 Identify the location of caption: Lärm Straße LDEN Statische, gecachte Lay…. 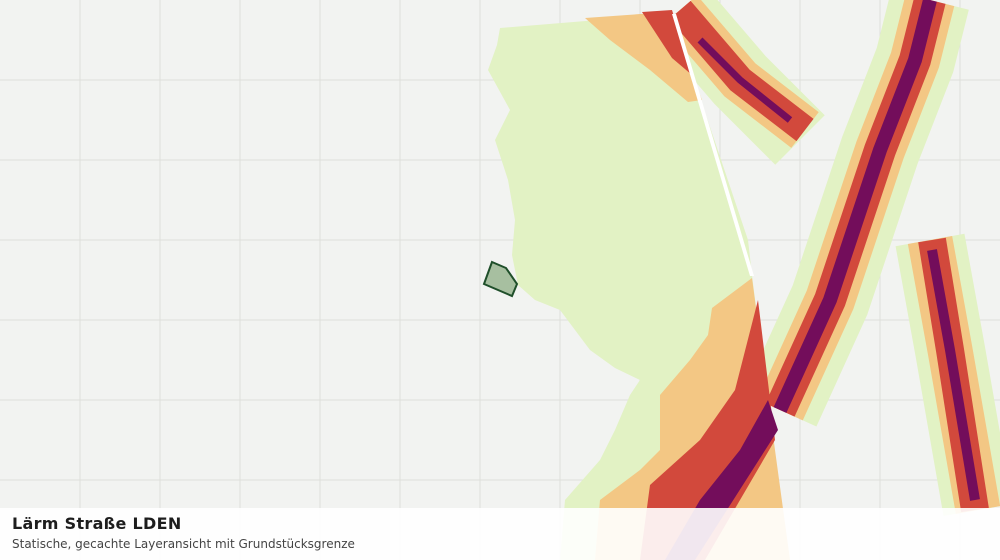
(500, 534).